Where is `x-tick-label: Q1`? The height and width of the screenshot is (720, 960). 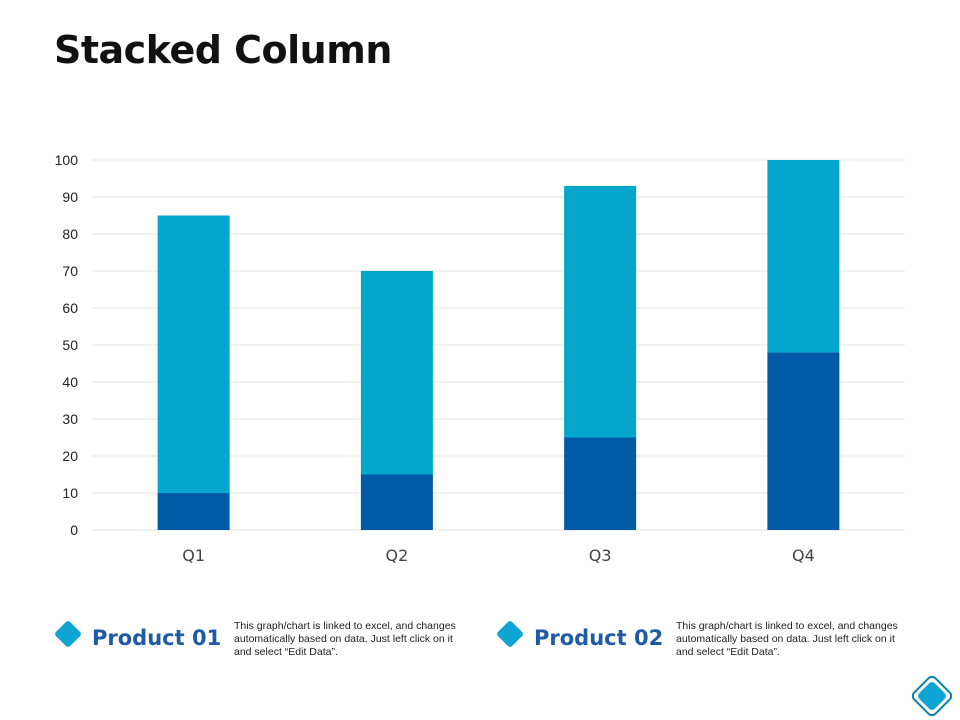
x-tick-label: Q1 is located at coordinates (193, 555).